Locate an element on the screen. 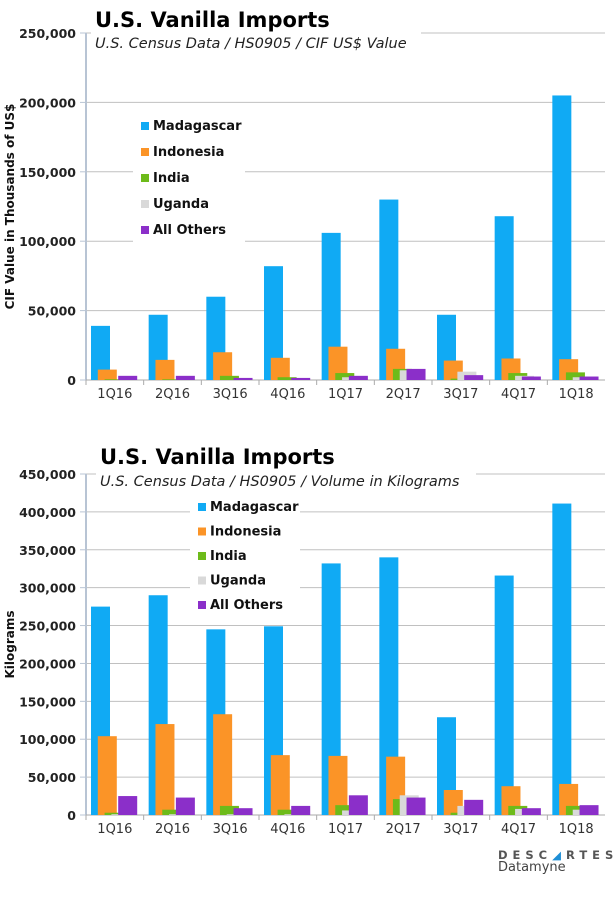 The height and width of the screenshot is (900, 614). bar-all-others-4q17 is located at coordinates (531, 378).